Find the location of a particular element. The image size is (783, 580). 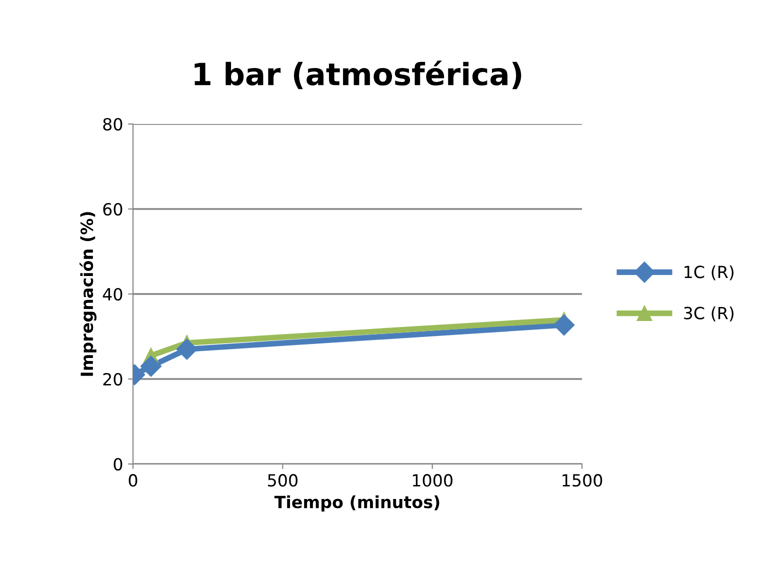

chart-title: 1 bar (atmosférica) is located at coordinates (358, 75).